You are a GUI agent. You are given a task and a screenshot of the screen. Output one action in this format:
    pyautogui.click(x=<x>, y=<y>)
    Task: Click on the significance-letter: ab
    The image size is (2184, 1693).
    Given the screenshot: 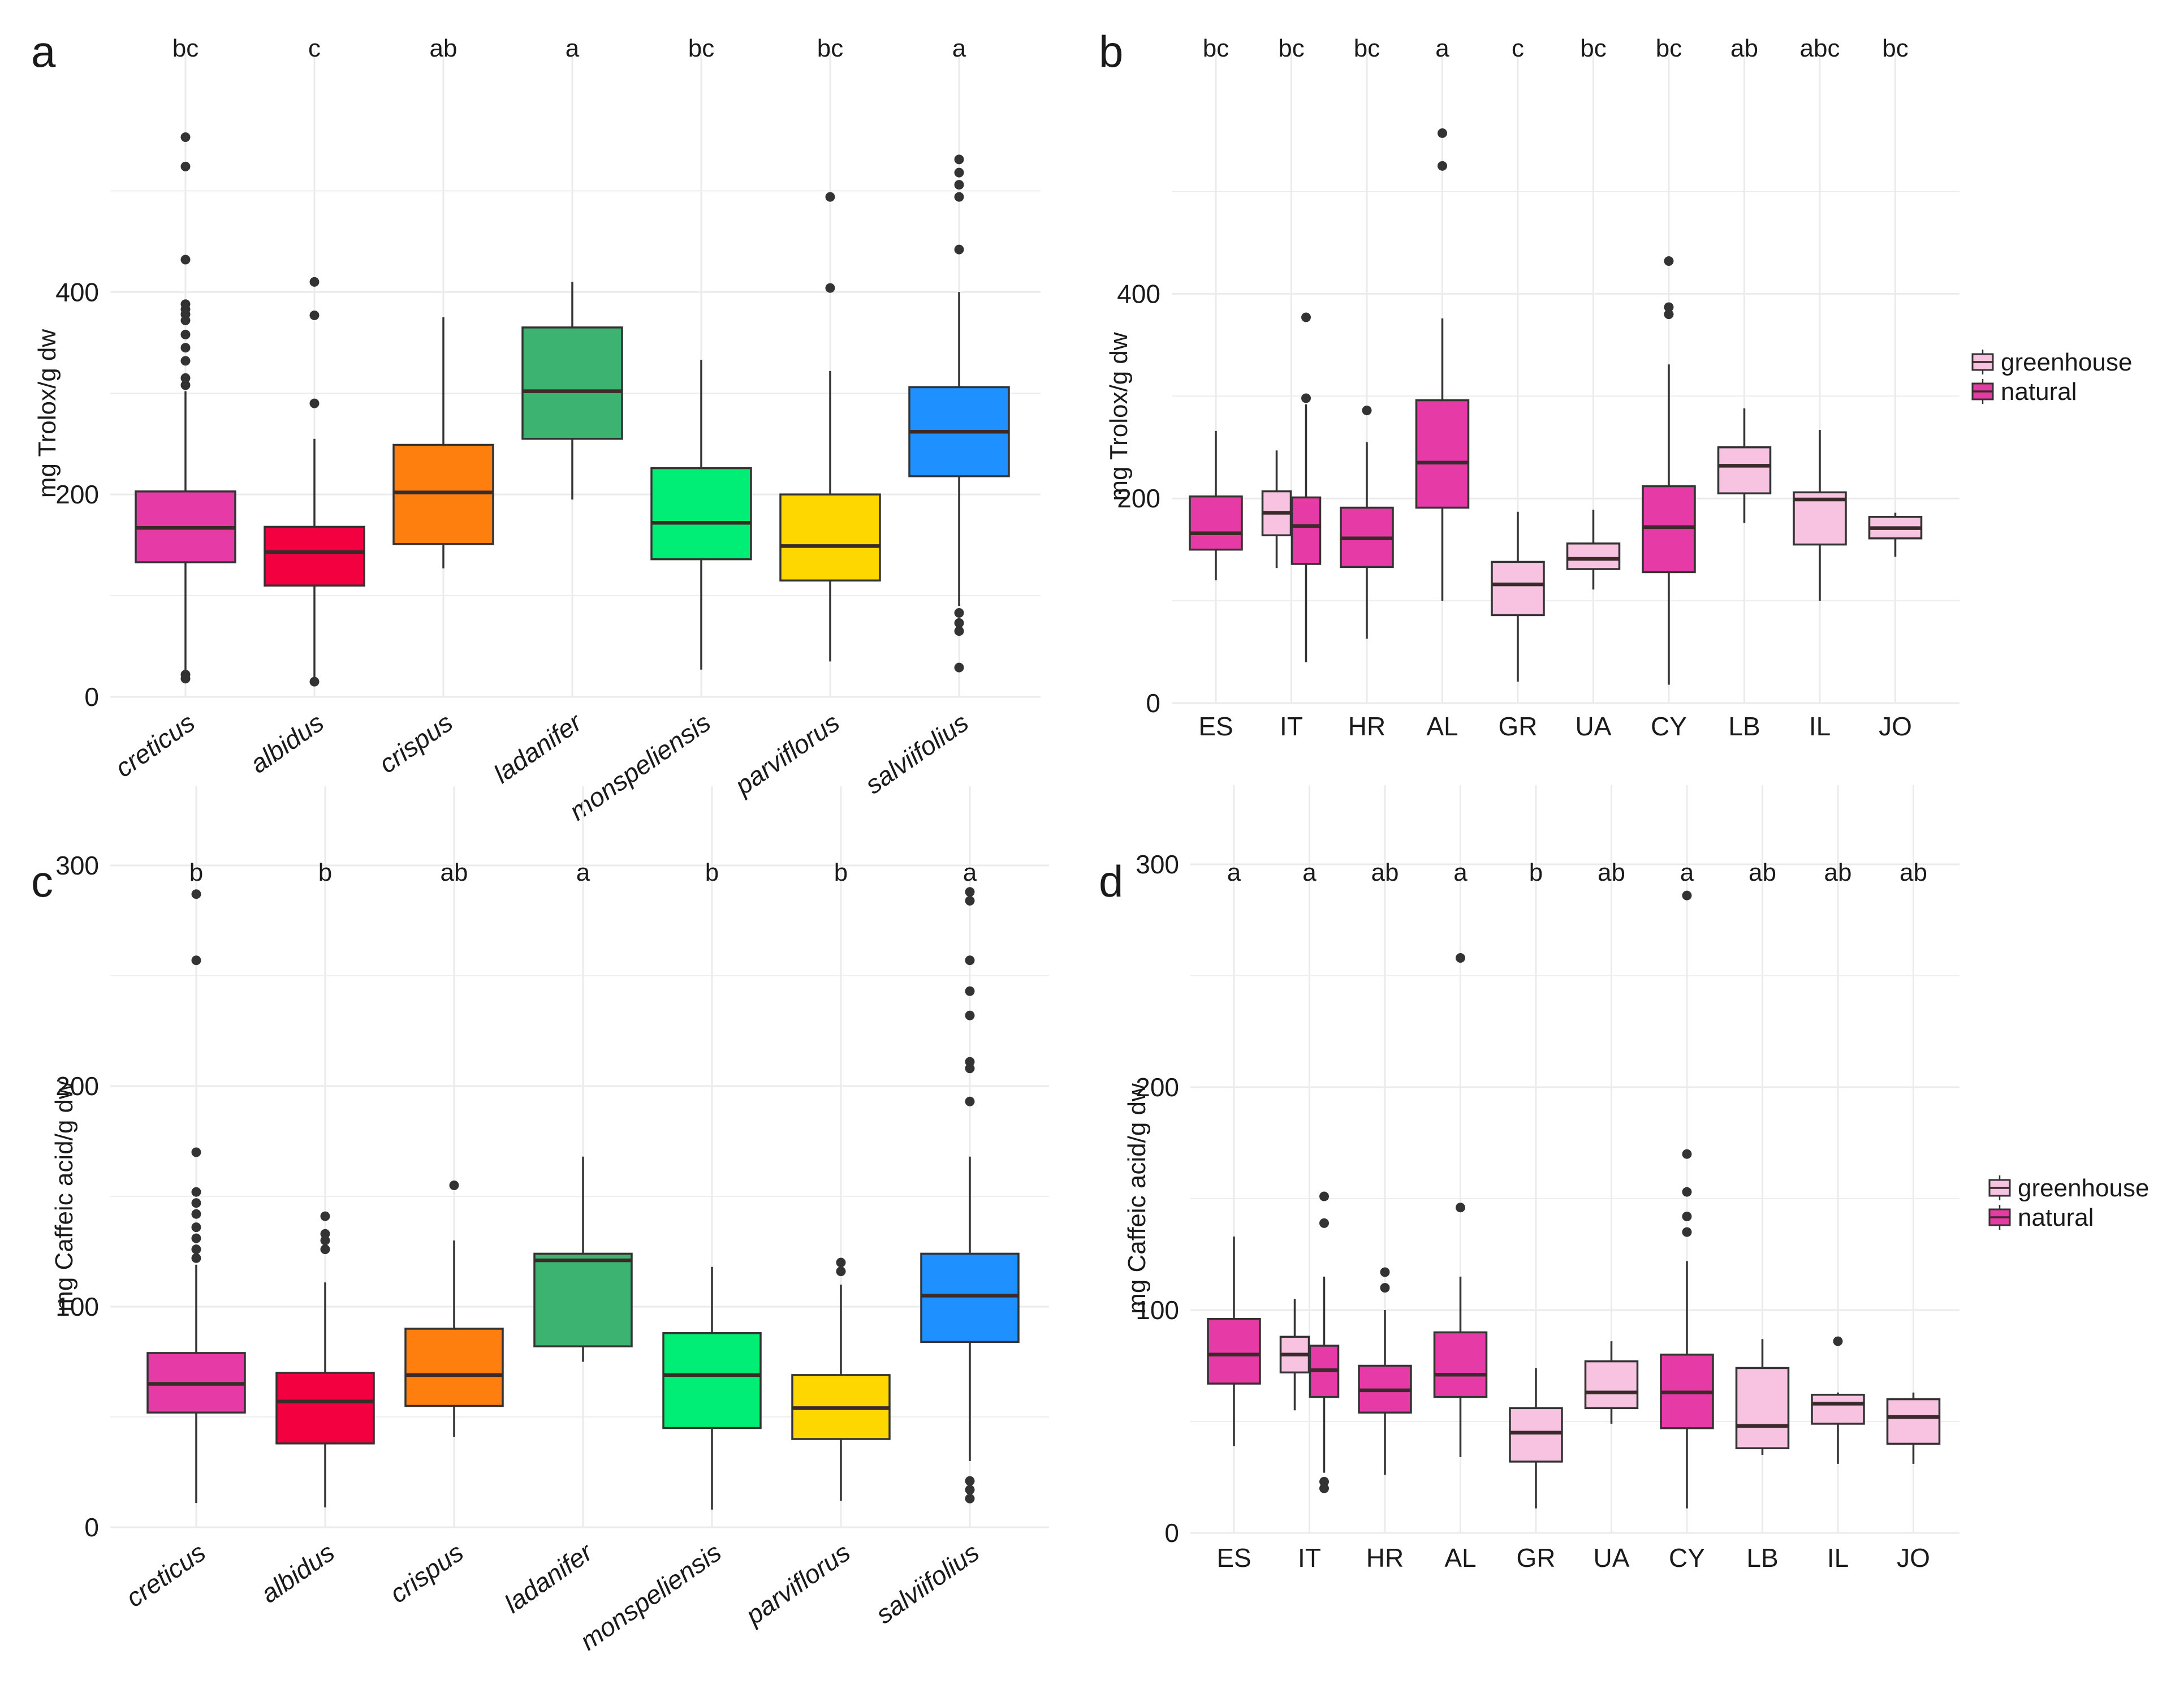 What is the action you would take?
    pyautogui.click(x=1611, y=872)
    